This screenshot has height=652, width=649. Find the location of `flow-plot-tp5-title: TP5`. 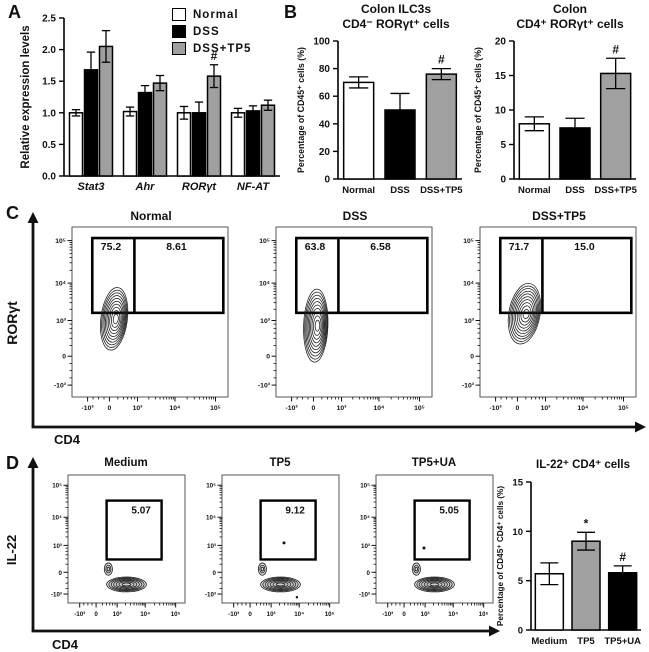

flow-plot-tp5-title: TP5 is located at coordinates (280, 463).